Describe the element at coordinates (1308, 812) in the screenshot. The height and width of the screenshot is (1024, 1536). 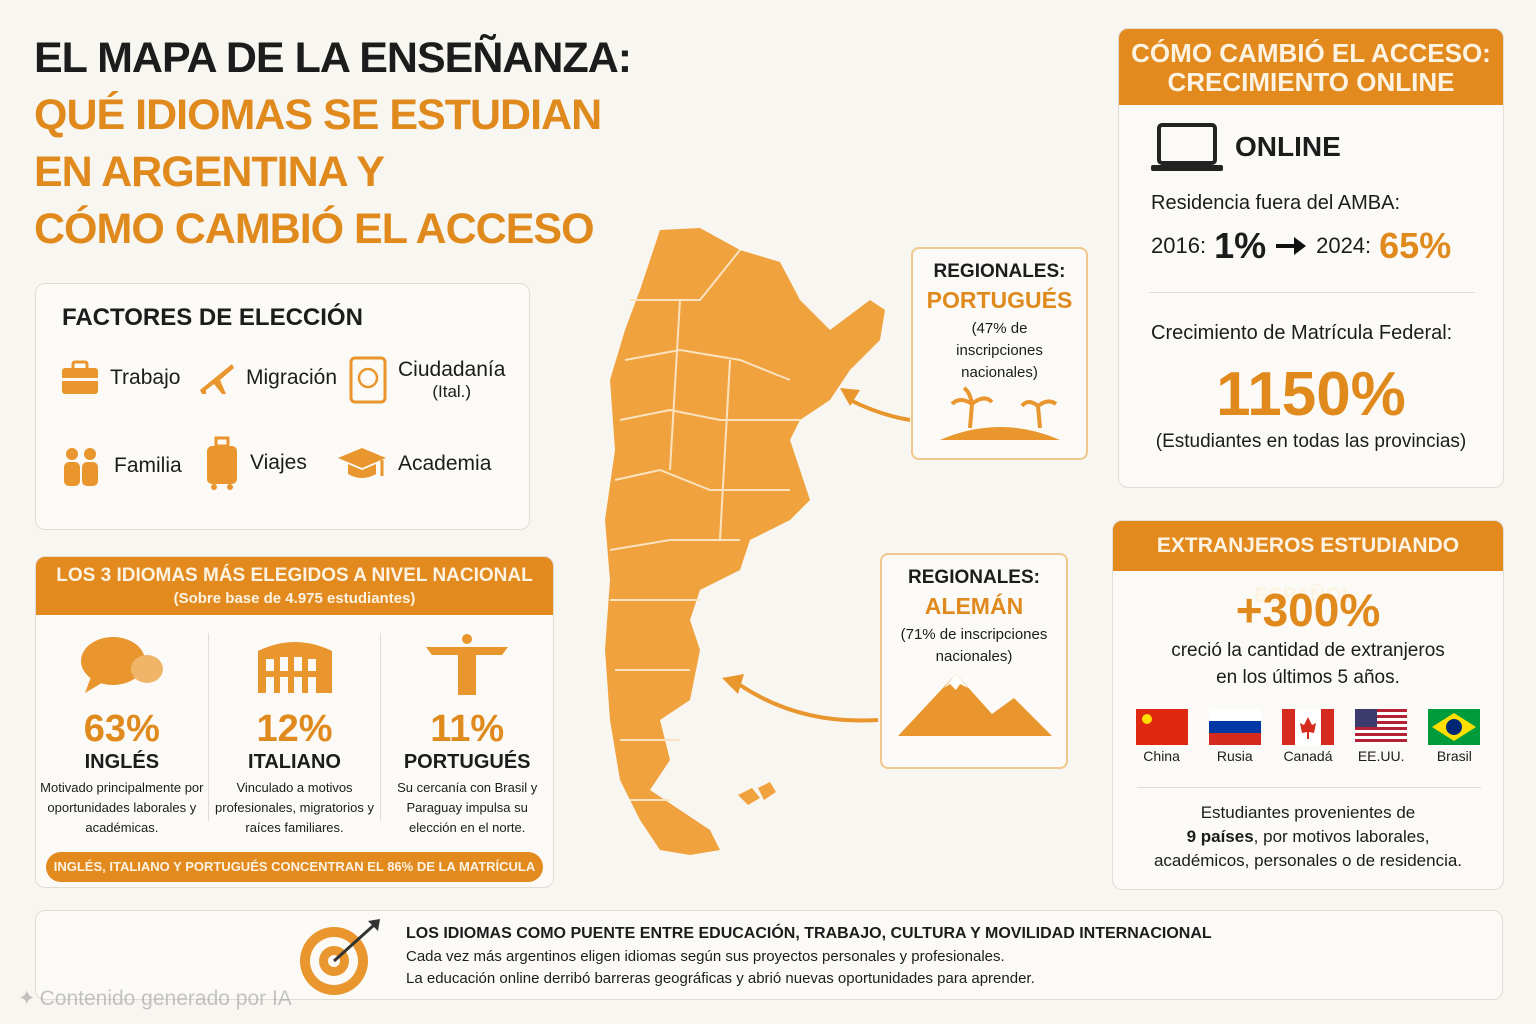
I see `footer-intro: Estudiantes provenientes de` at that location.